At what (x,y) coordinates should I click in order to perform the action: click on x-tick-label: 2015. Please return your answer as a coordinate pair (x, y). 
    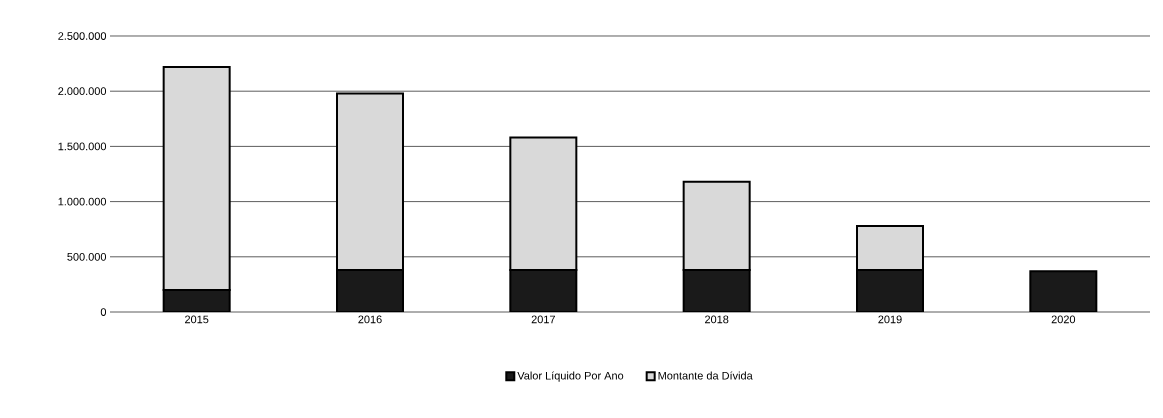
    Looking at the image, I should click on (197, 319).